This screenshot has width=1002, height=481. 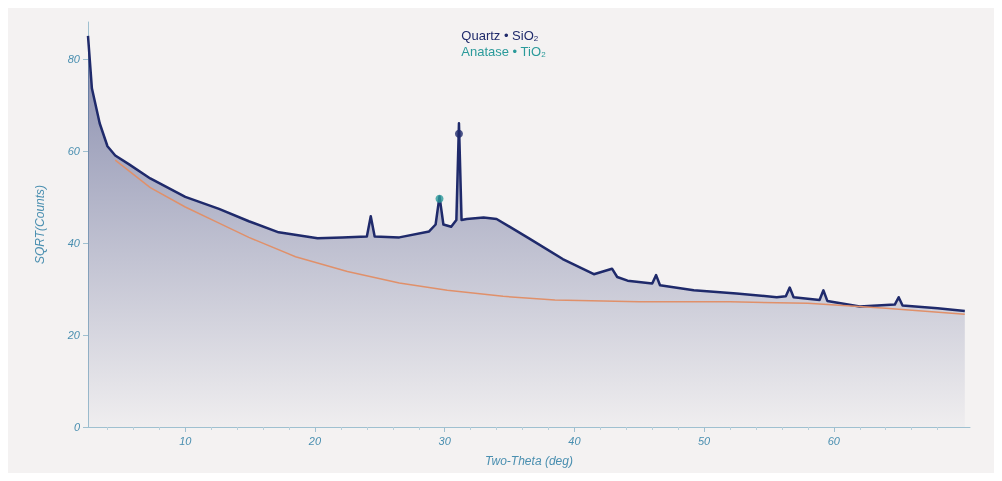 I want to click on y-tick-label: 40, so click(x=74, y=242).